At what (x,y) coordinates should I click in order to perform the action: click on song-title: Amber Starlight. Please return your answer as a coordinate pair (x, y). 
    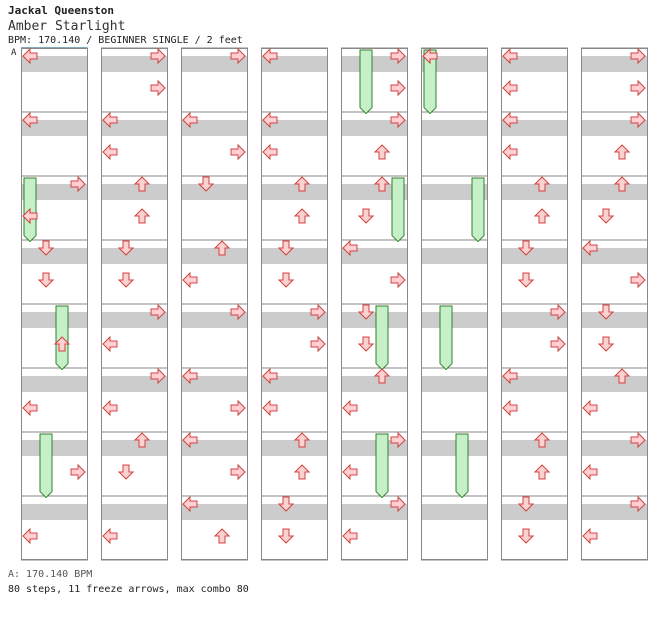
    Looking at the image, I should click on (67, 26).